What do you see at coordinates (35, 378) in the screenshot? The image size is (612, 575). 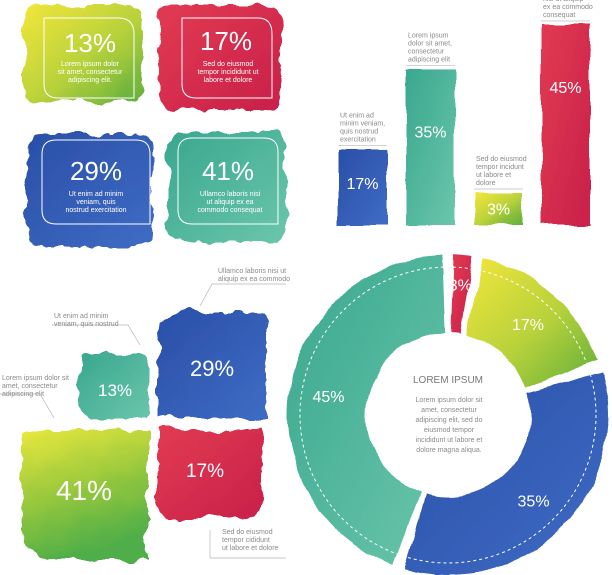 I see `quad-41-line-1: Lorem ipsum dolor sit` at bounding box center [35, 378].